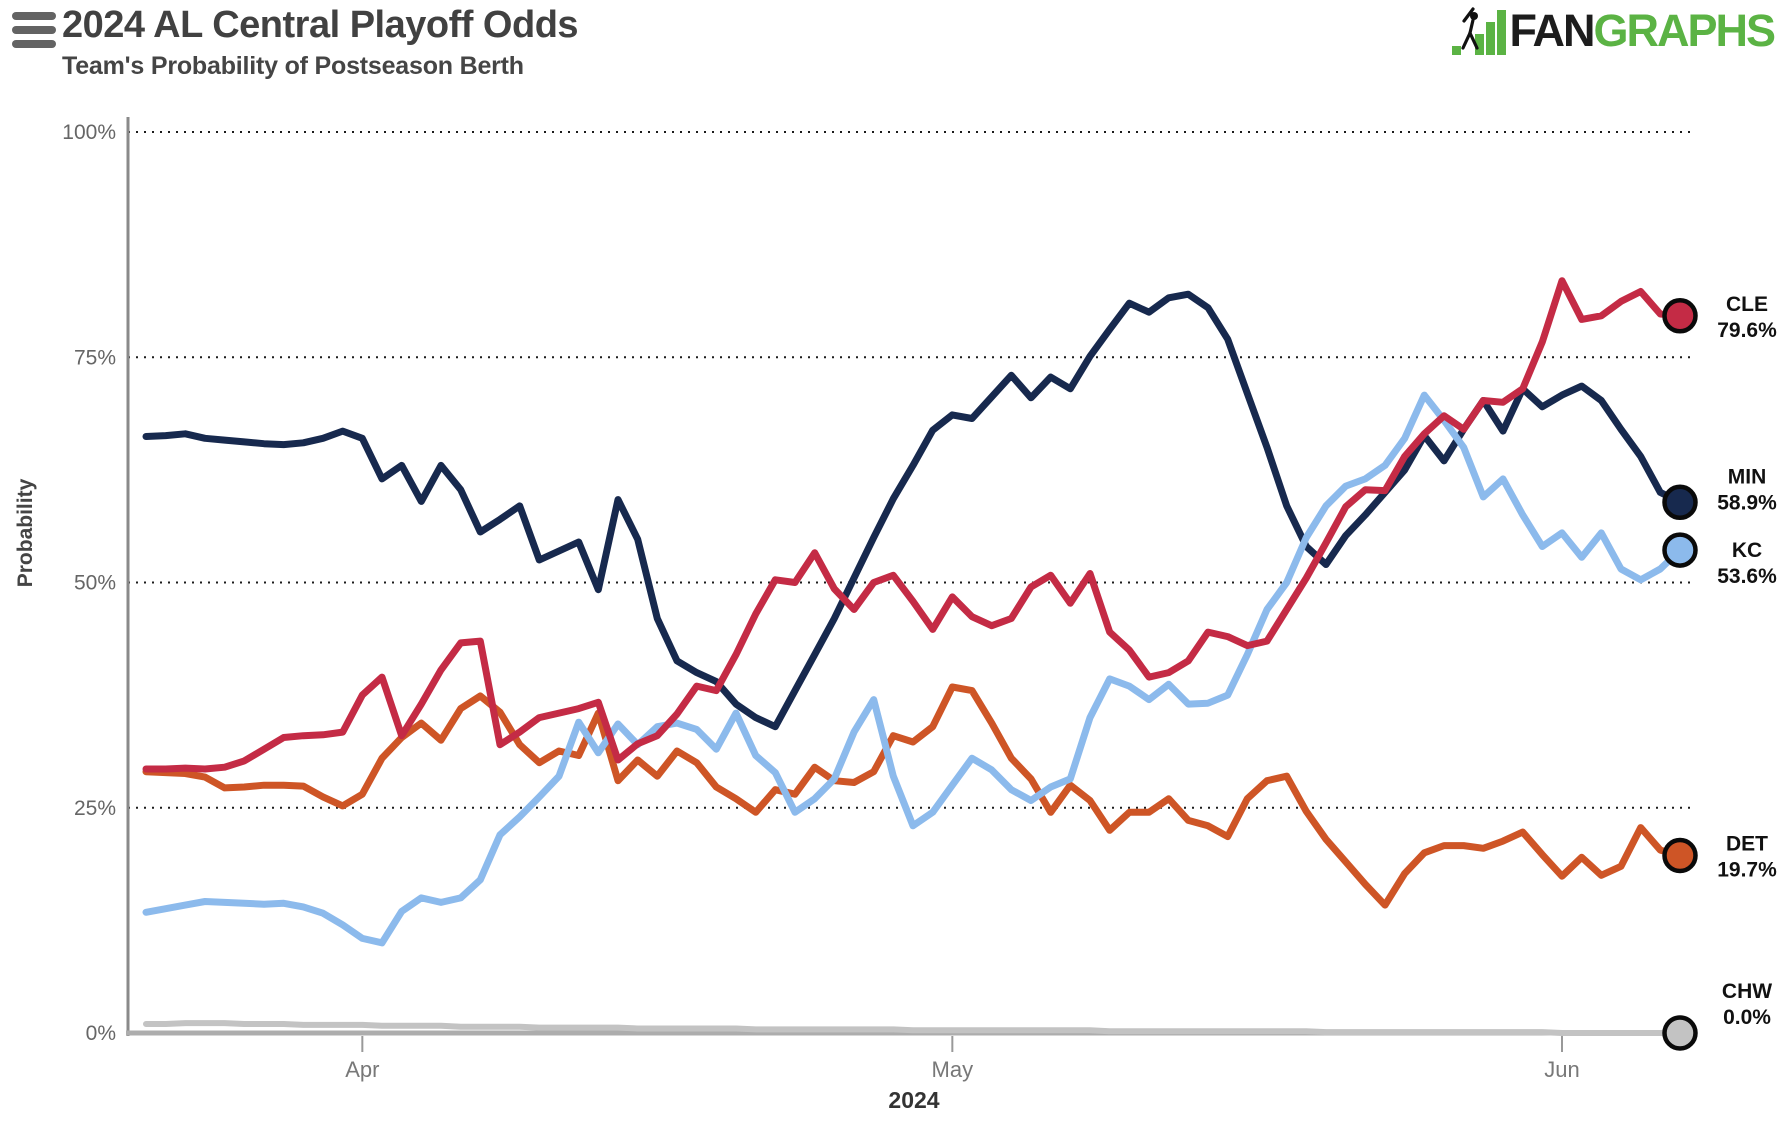 The image size is (1784, 1127). I want to click on fangraphs-logo: FANGRAPHS, so click(1613, 30).